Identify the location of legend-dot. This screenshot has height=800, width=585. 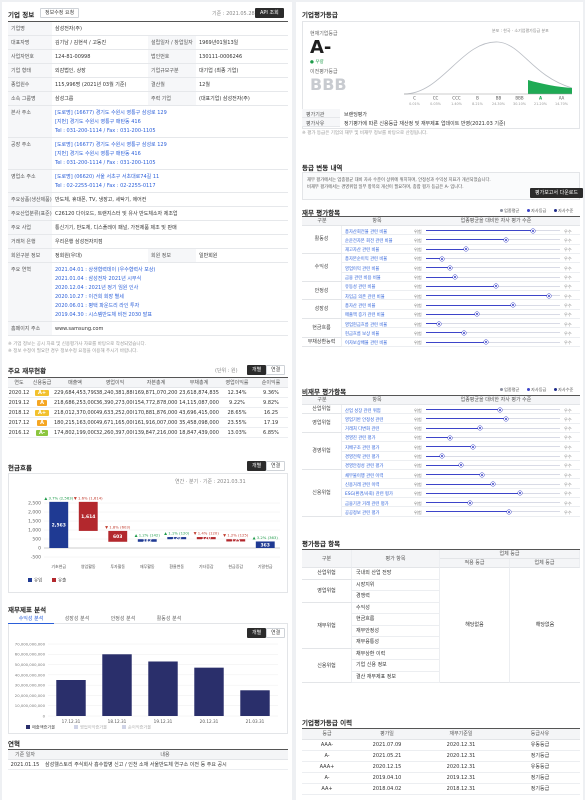
(555, 389).